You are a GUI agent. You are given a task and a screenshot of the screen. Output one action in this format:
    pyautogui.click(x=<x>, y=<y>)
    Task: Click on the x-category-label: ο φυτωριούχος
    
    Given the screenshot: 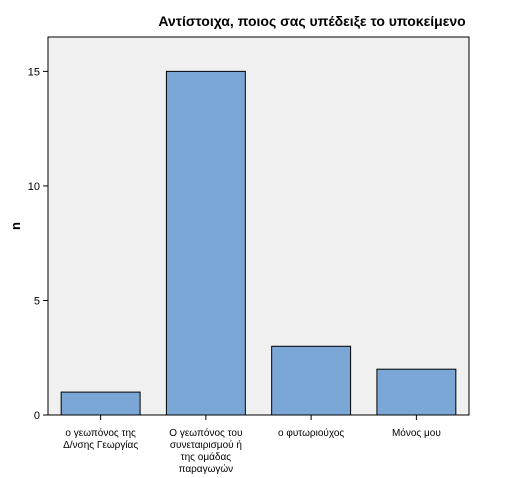 What is the action you would take?
    pyautogui.click(x=311, y=433)
    